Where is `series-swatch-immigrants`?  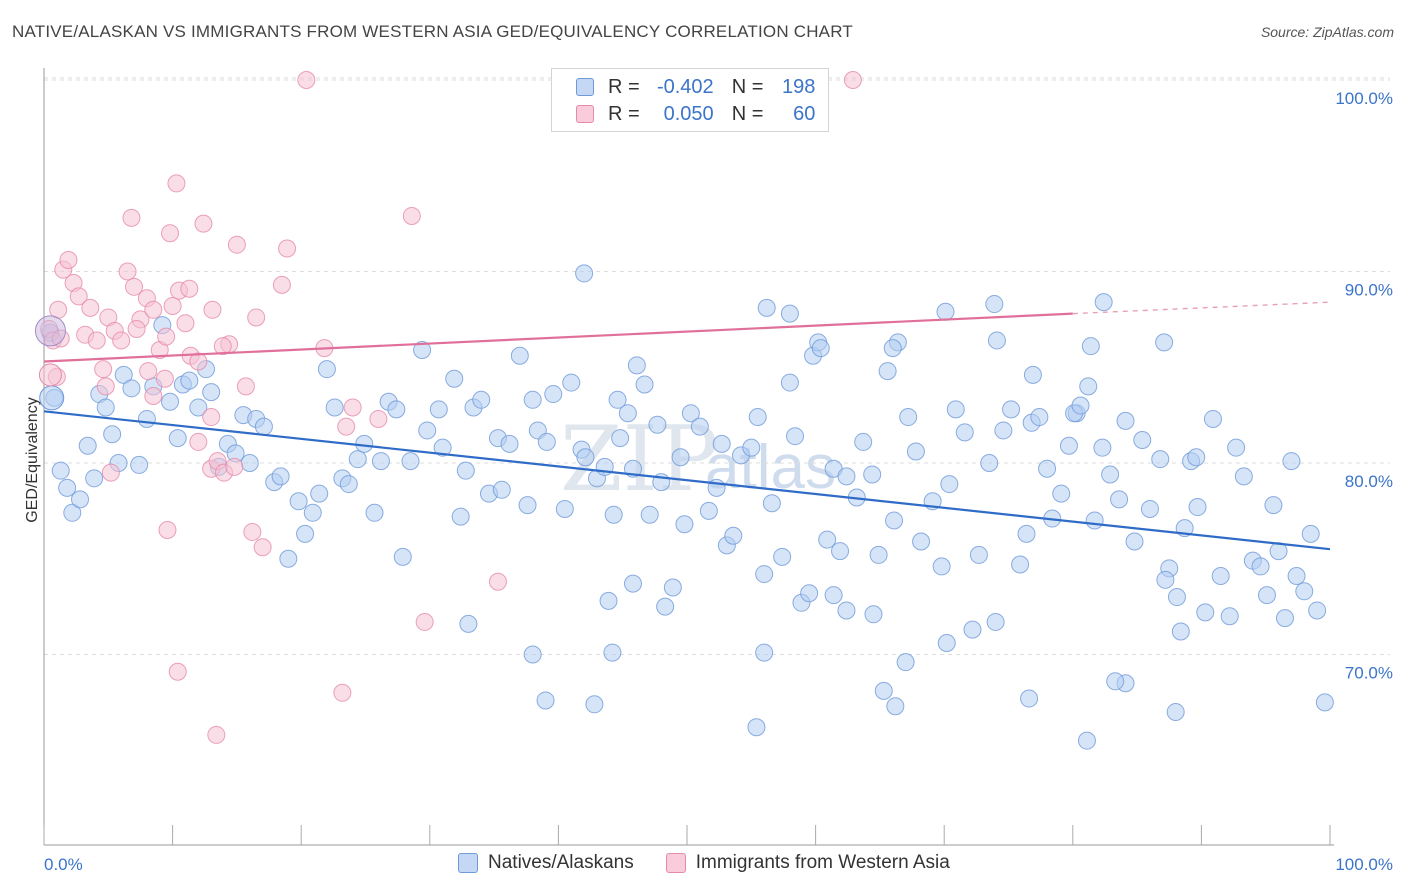
series-swatch-immigrants is located at coordinates (675, 863).